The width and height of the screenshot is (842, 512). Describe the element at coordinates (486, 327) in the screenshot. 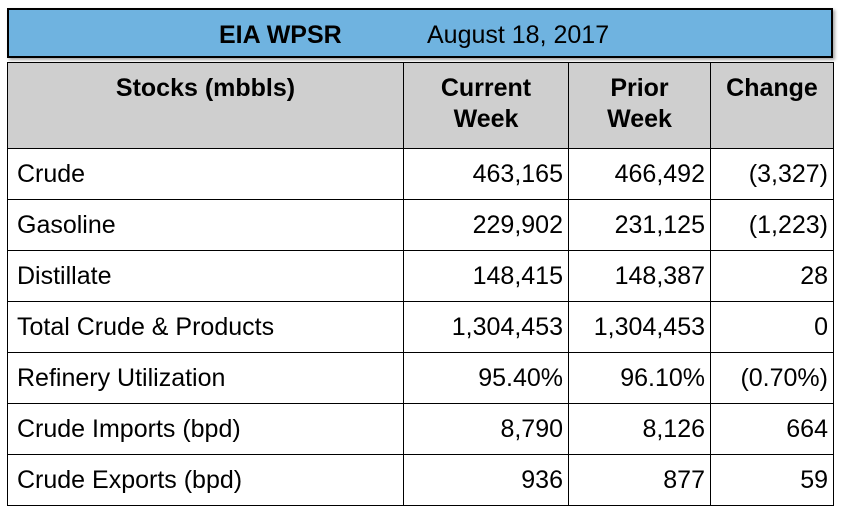

I see `current-week-value: 1,304,453` at that location.